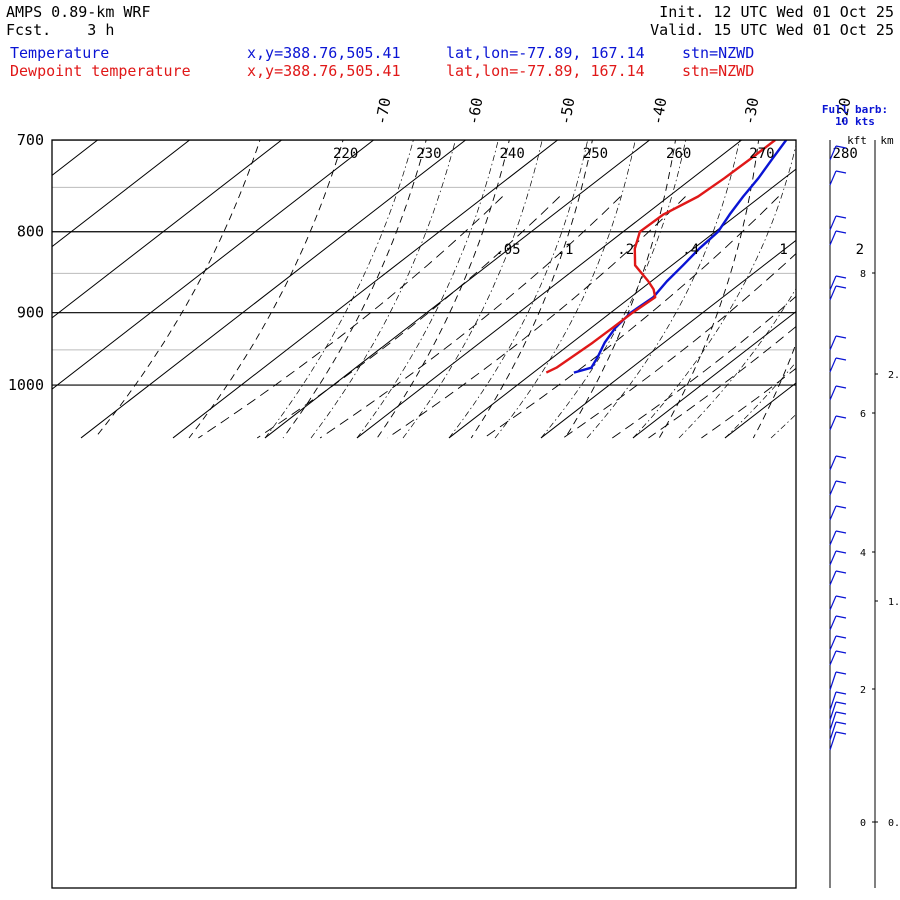 This screenshot has width=900, height=900. What do you see at coordinates (861, 495) in the screenshot?
I see `wind-panel: Full barb:10 kts kft km 8 6 4 2 0 2. 1. 0.` at bounding box center [861, 495].